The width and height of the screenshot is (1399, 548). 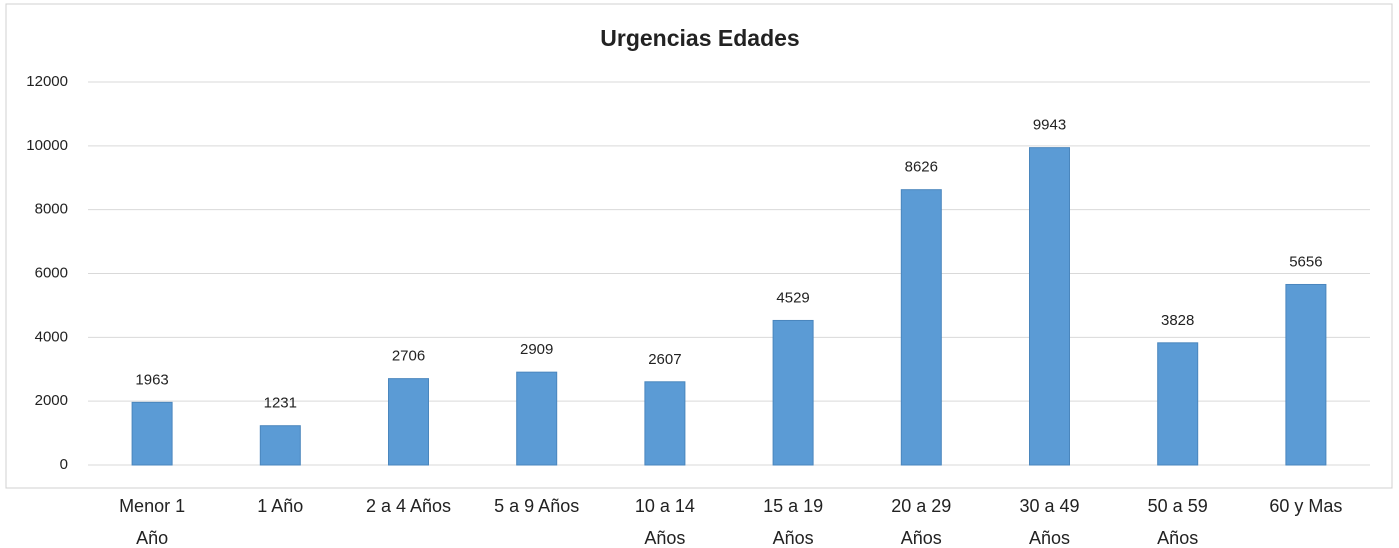 I want to click on data-label: 8626, so click(x=921, y=167).